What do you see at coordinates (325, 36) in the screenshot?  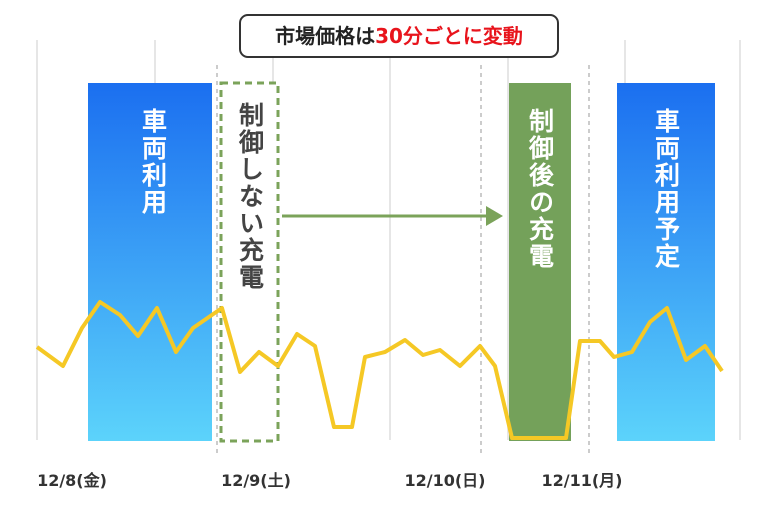 I see `title-prefix: 市場価格は` at bounding box center [325, 36].